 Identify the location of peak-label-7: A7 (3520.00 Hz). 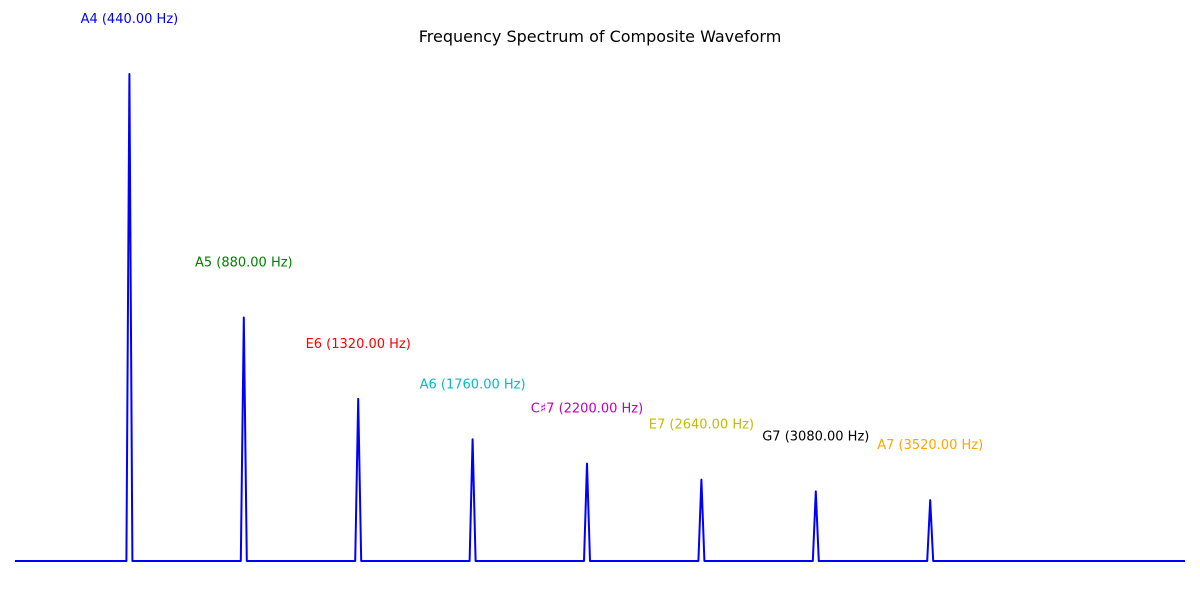
(930, 445).